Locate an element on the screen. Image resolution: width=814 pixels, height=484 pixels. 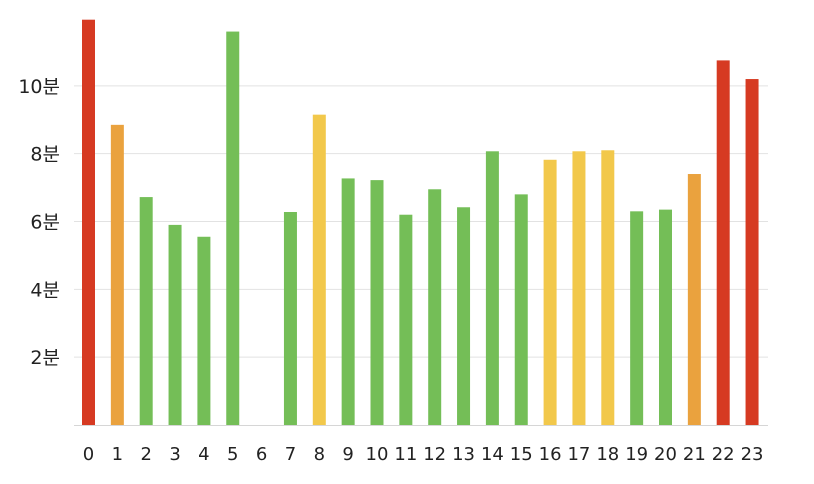
x-tick-label: 13 is located at coordinates (463, 454).